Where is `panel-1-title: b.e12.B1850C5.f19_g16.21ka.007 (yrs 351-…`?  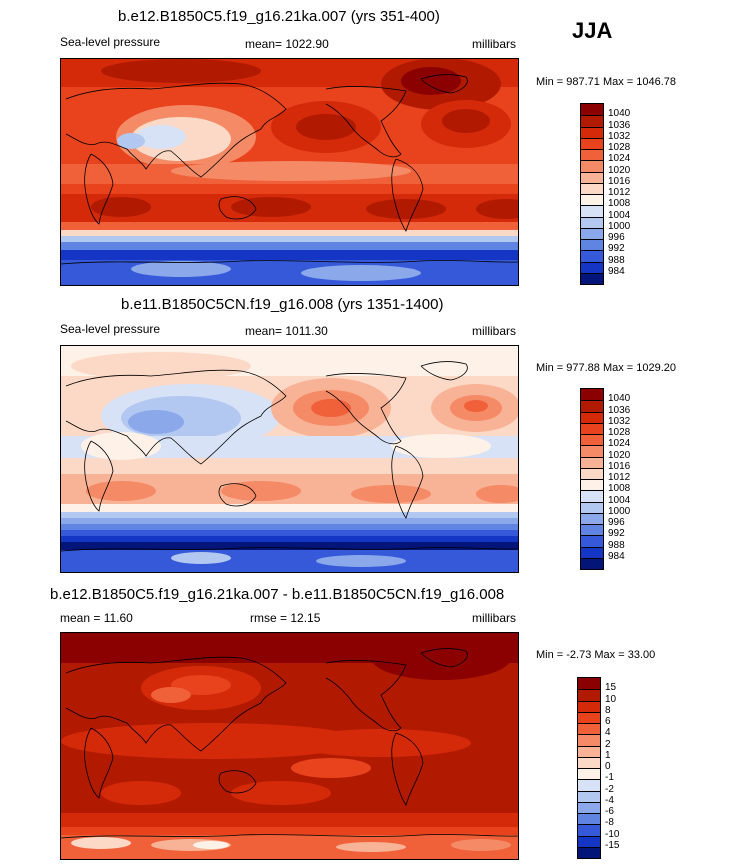 panel-1-title: b.e12.B1850C5.f19_g16.21ka.007 (yrs 351-… is located at coordinates (279, 16).